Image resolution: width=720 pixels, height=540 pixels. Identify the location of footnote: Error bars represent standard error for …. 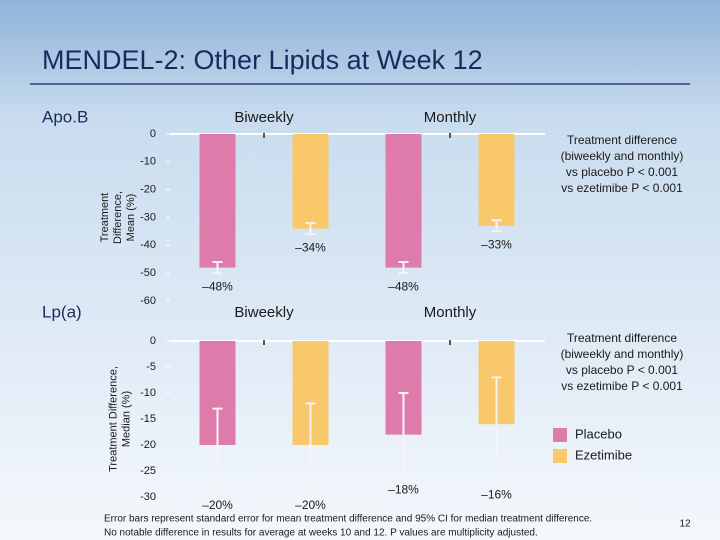
(348, 519).